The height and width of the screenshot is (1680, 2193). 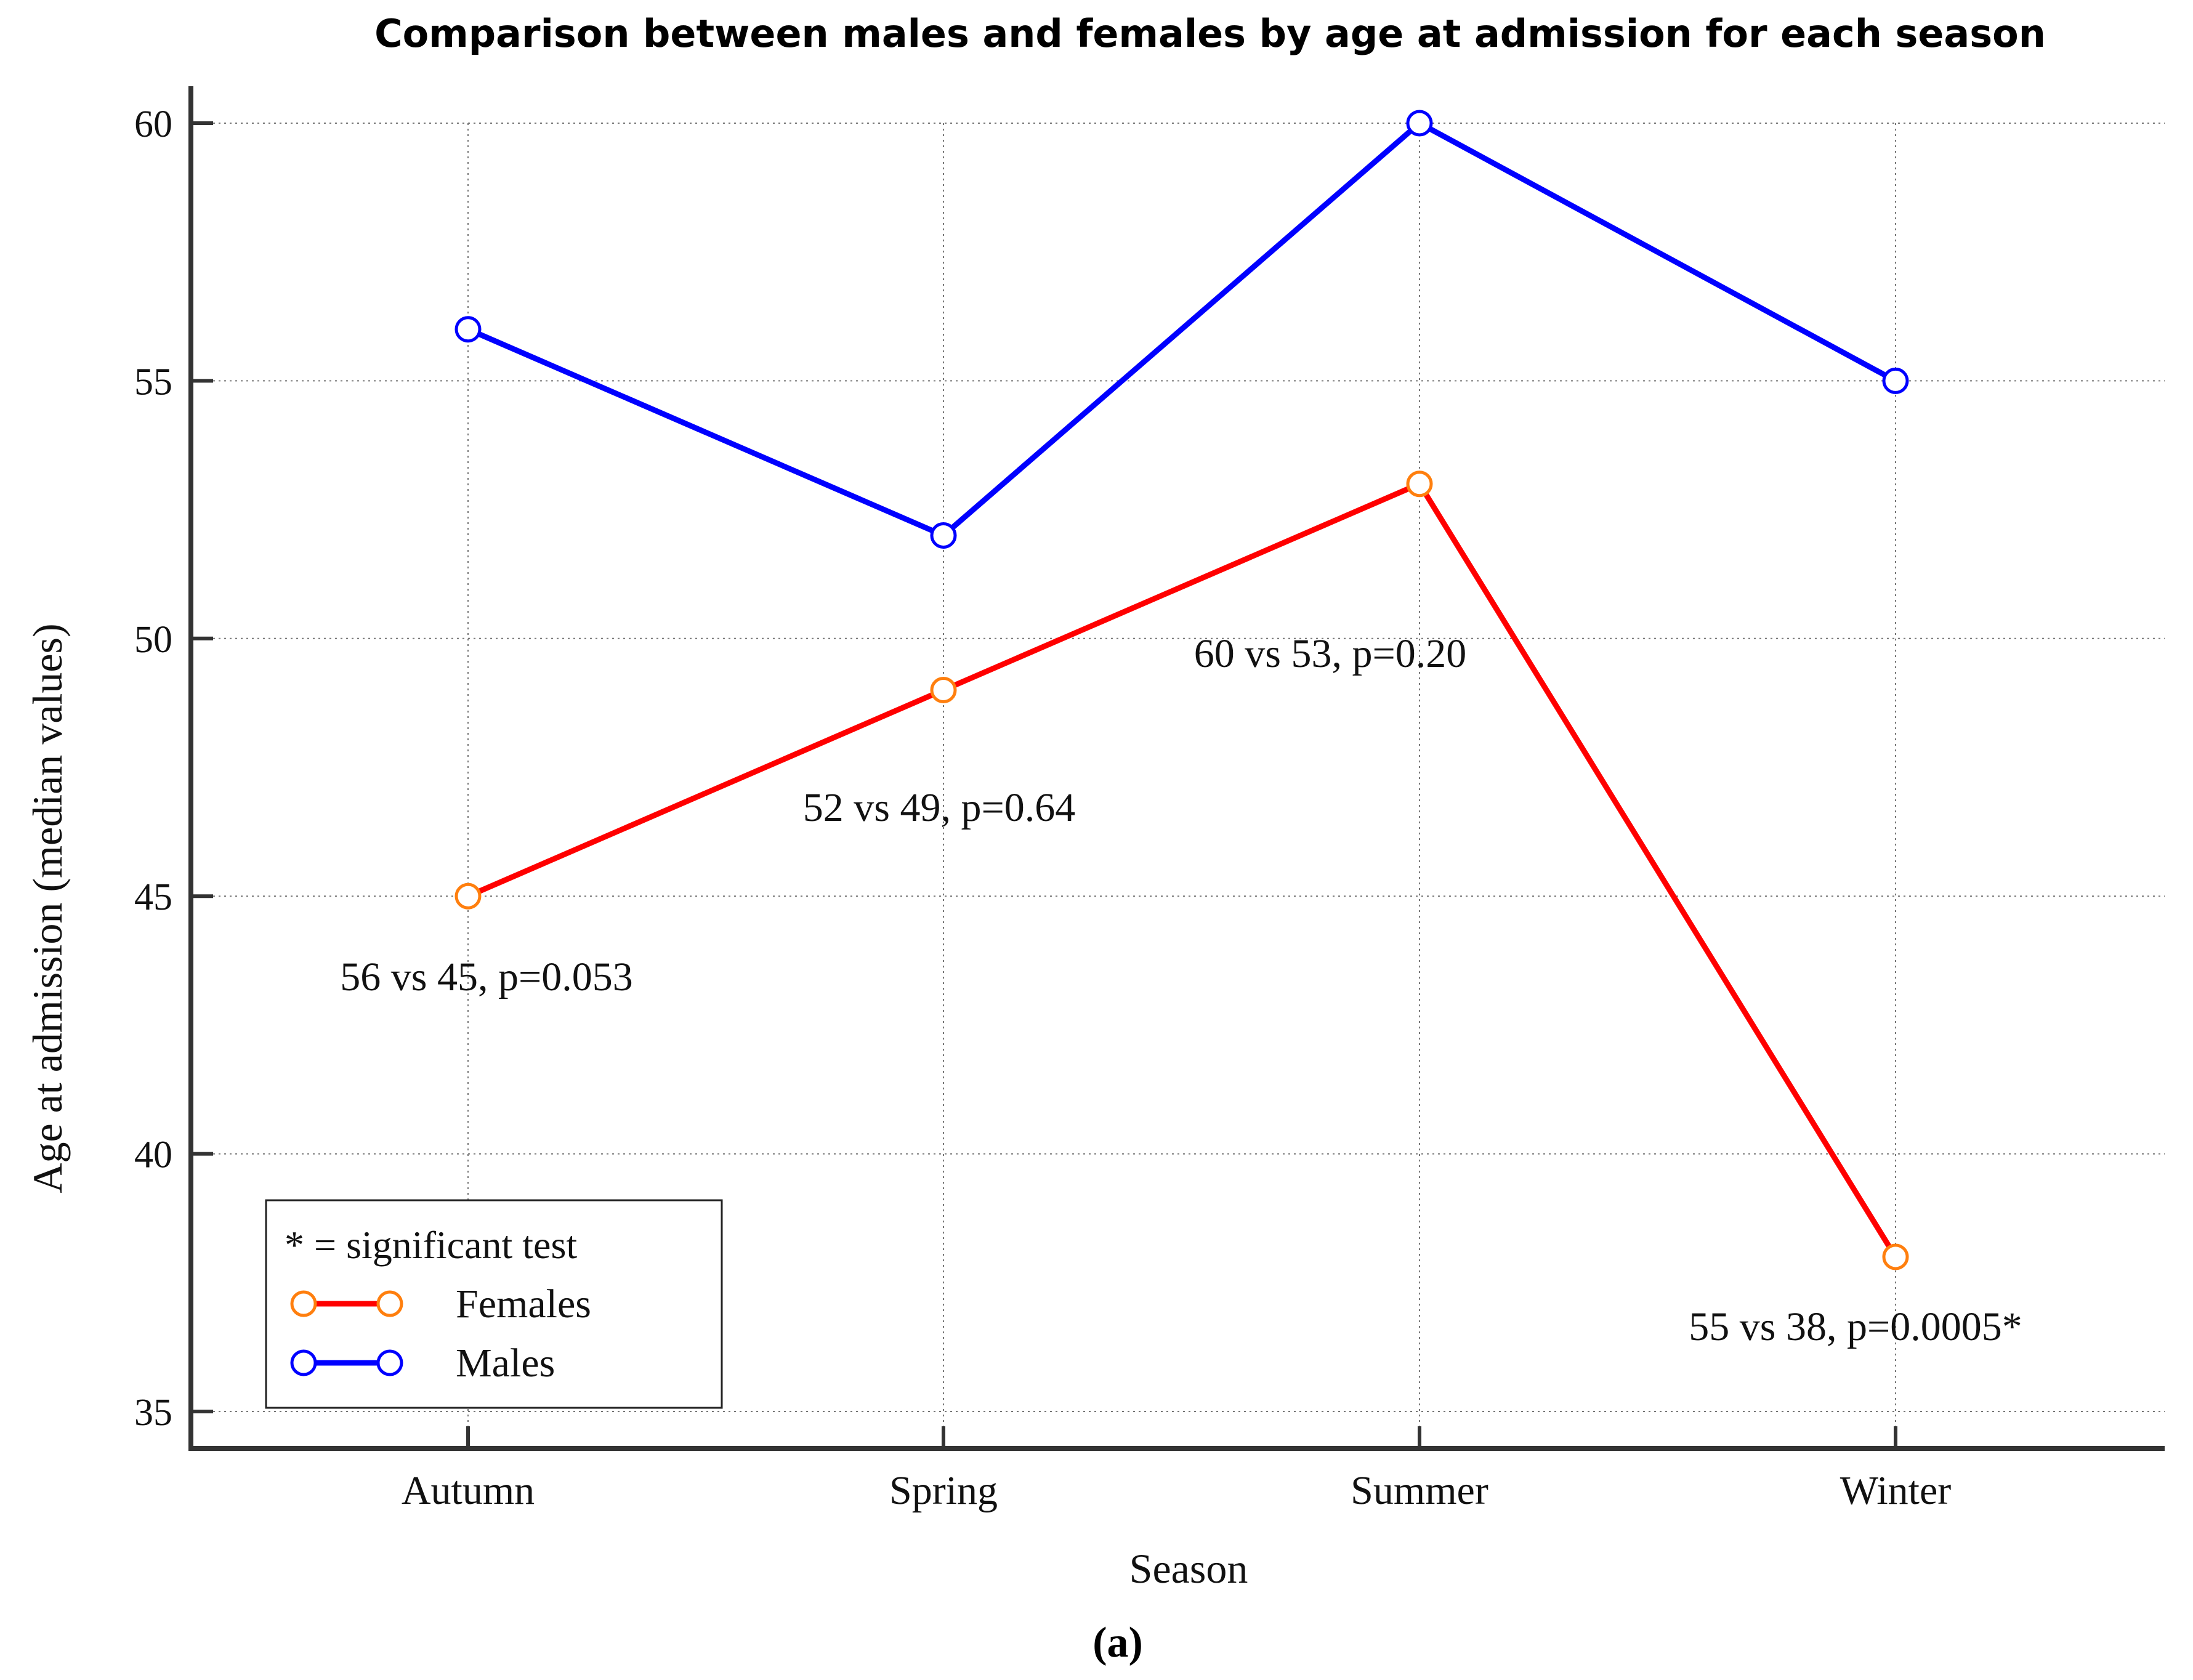 I want to click on legend-label-males: Males, so click(x=506, y=1363).